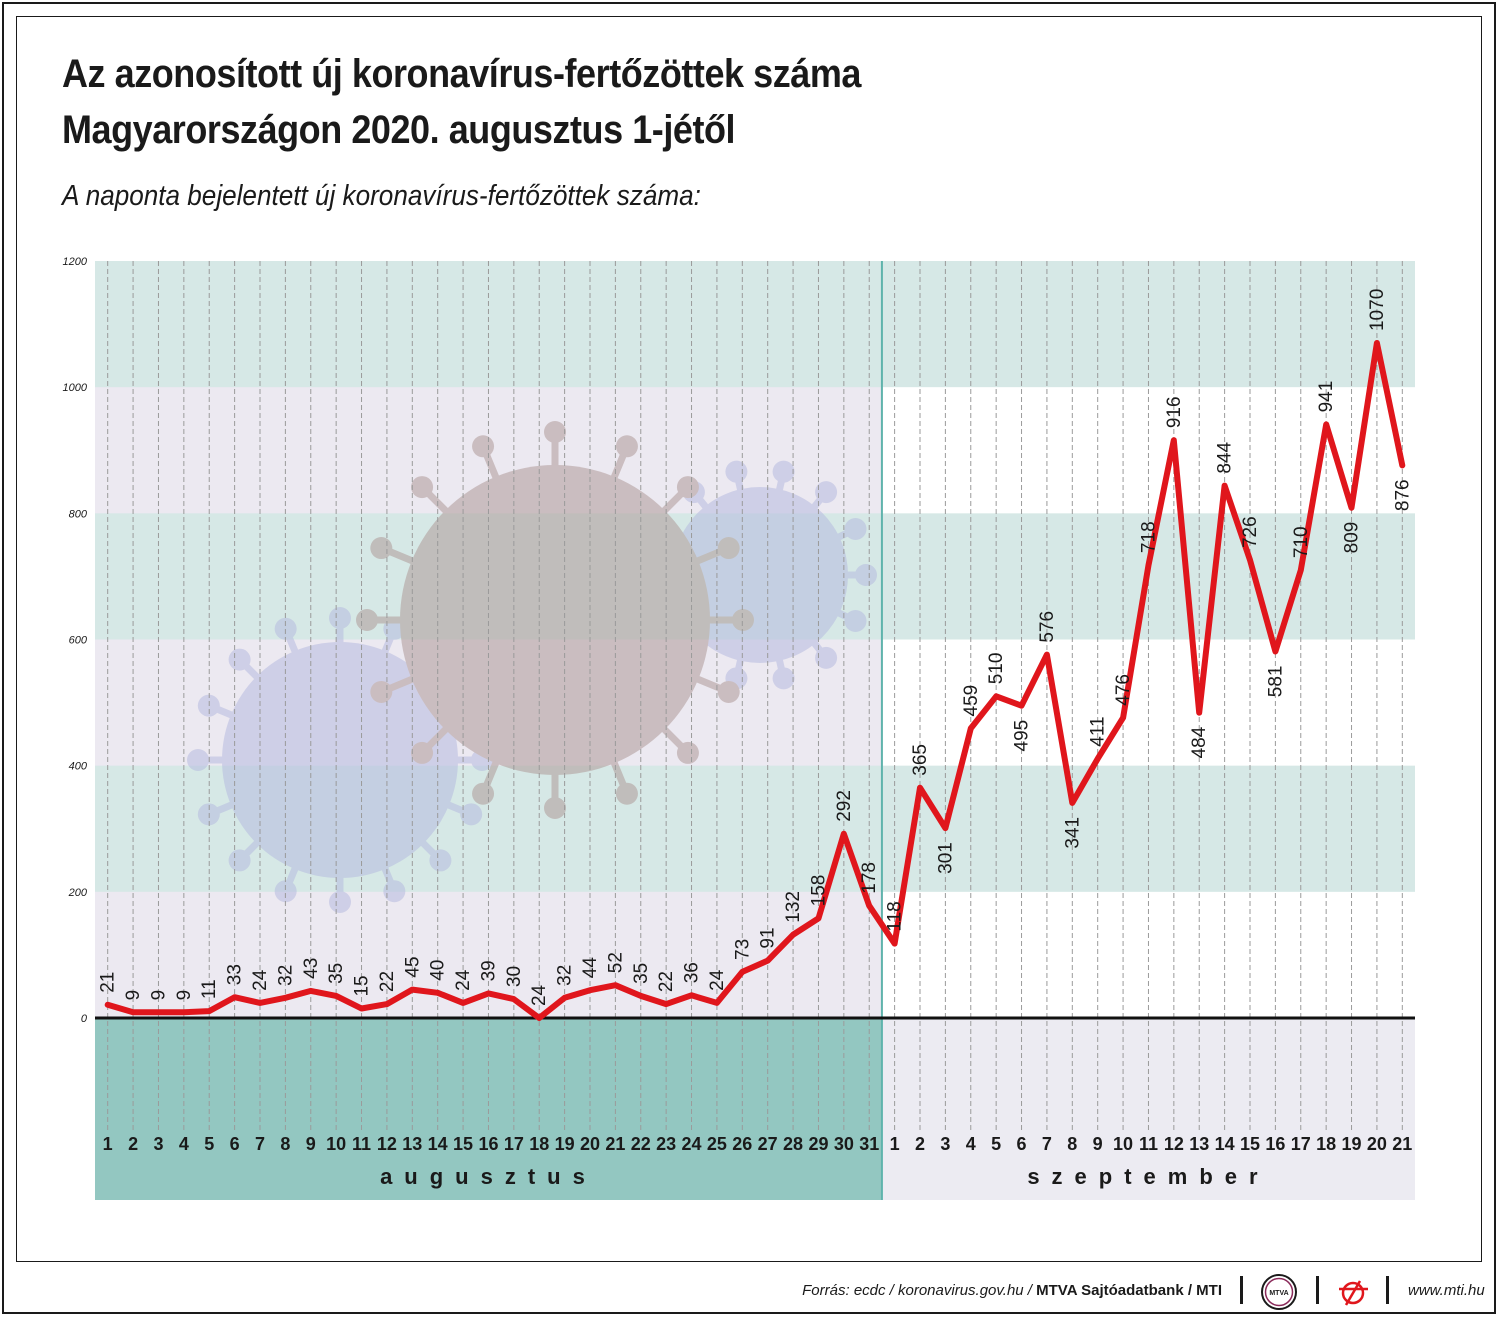 This screenshot has height=1318, width=1500. I want to click on data-label: 52, so click(615, 962).